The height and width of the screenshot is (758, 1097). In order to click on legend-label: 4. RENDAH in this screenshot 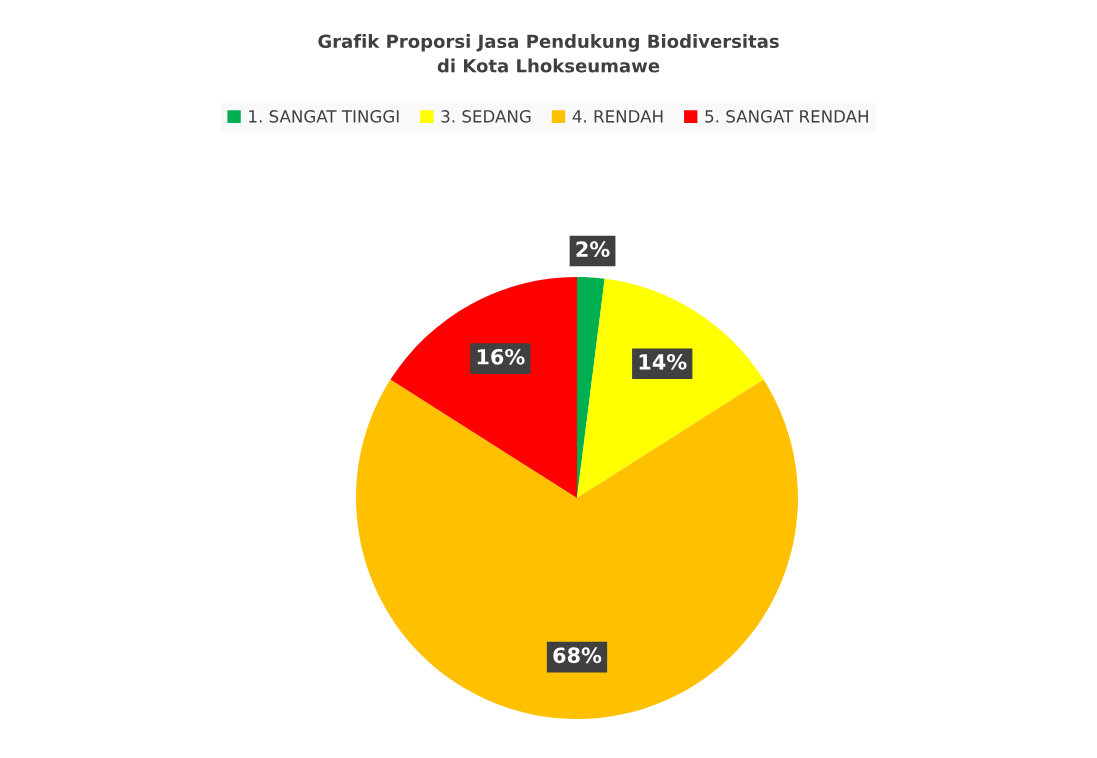, I will do `click(617, 116)`.